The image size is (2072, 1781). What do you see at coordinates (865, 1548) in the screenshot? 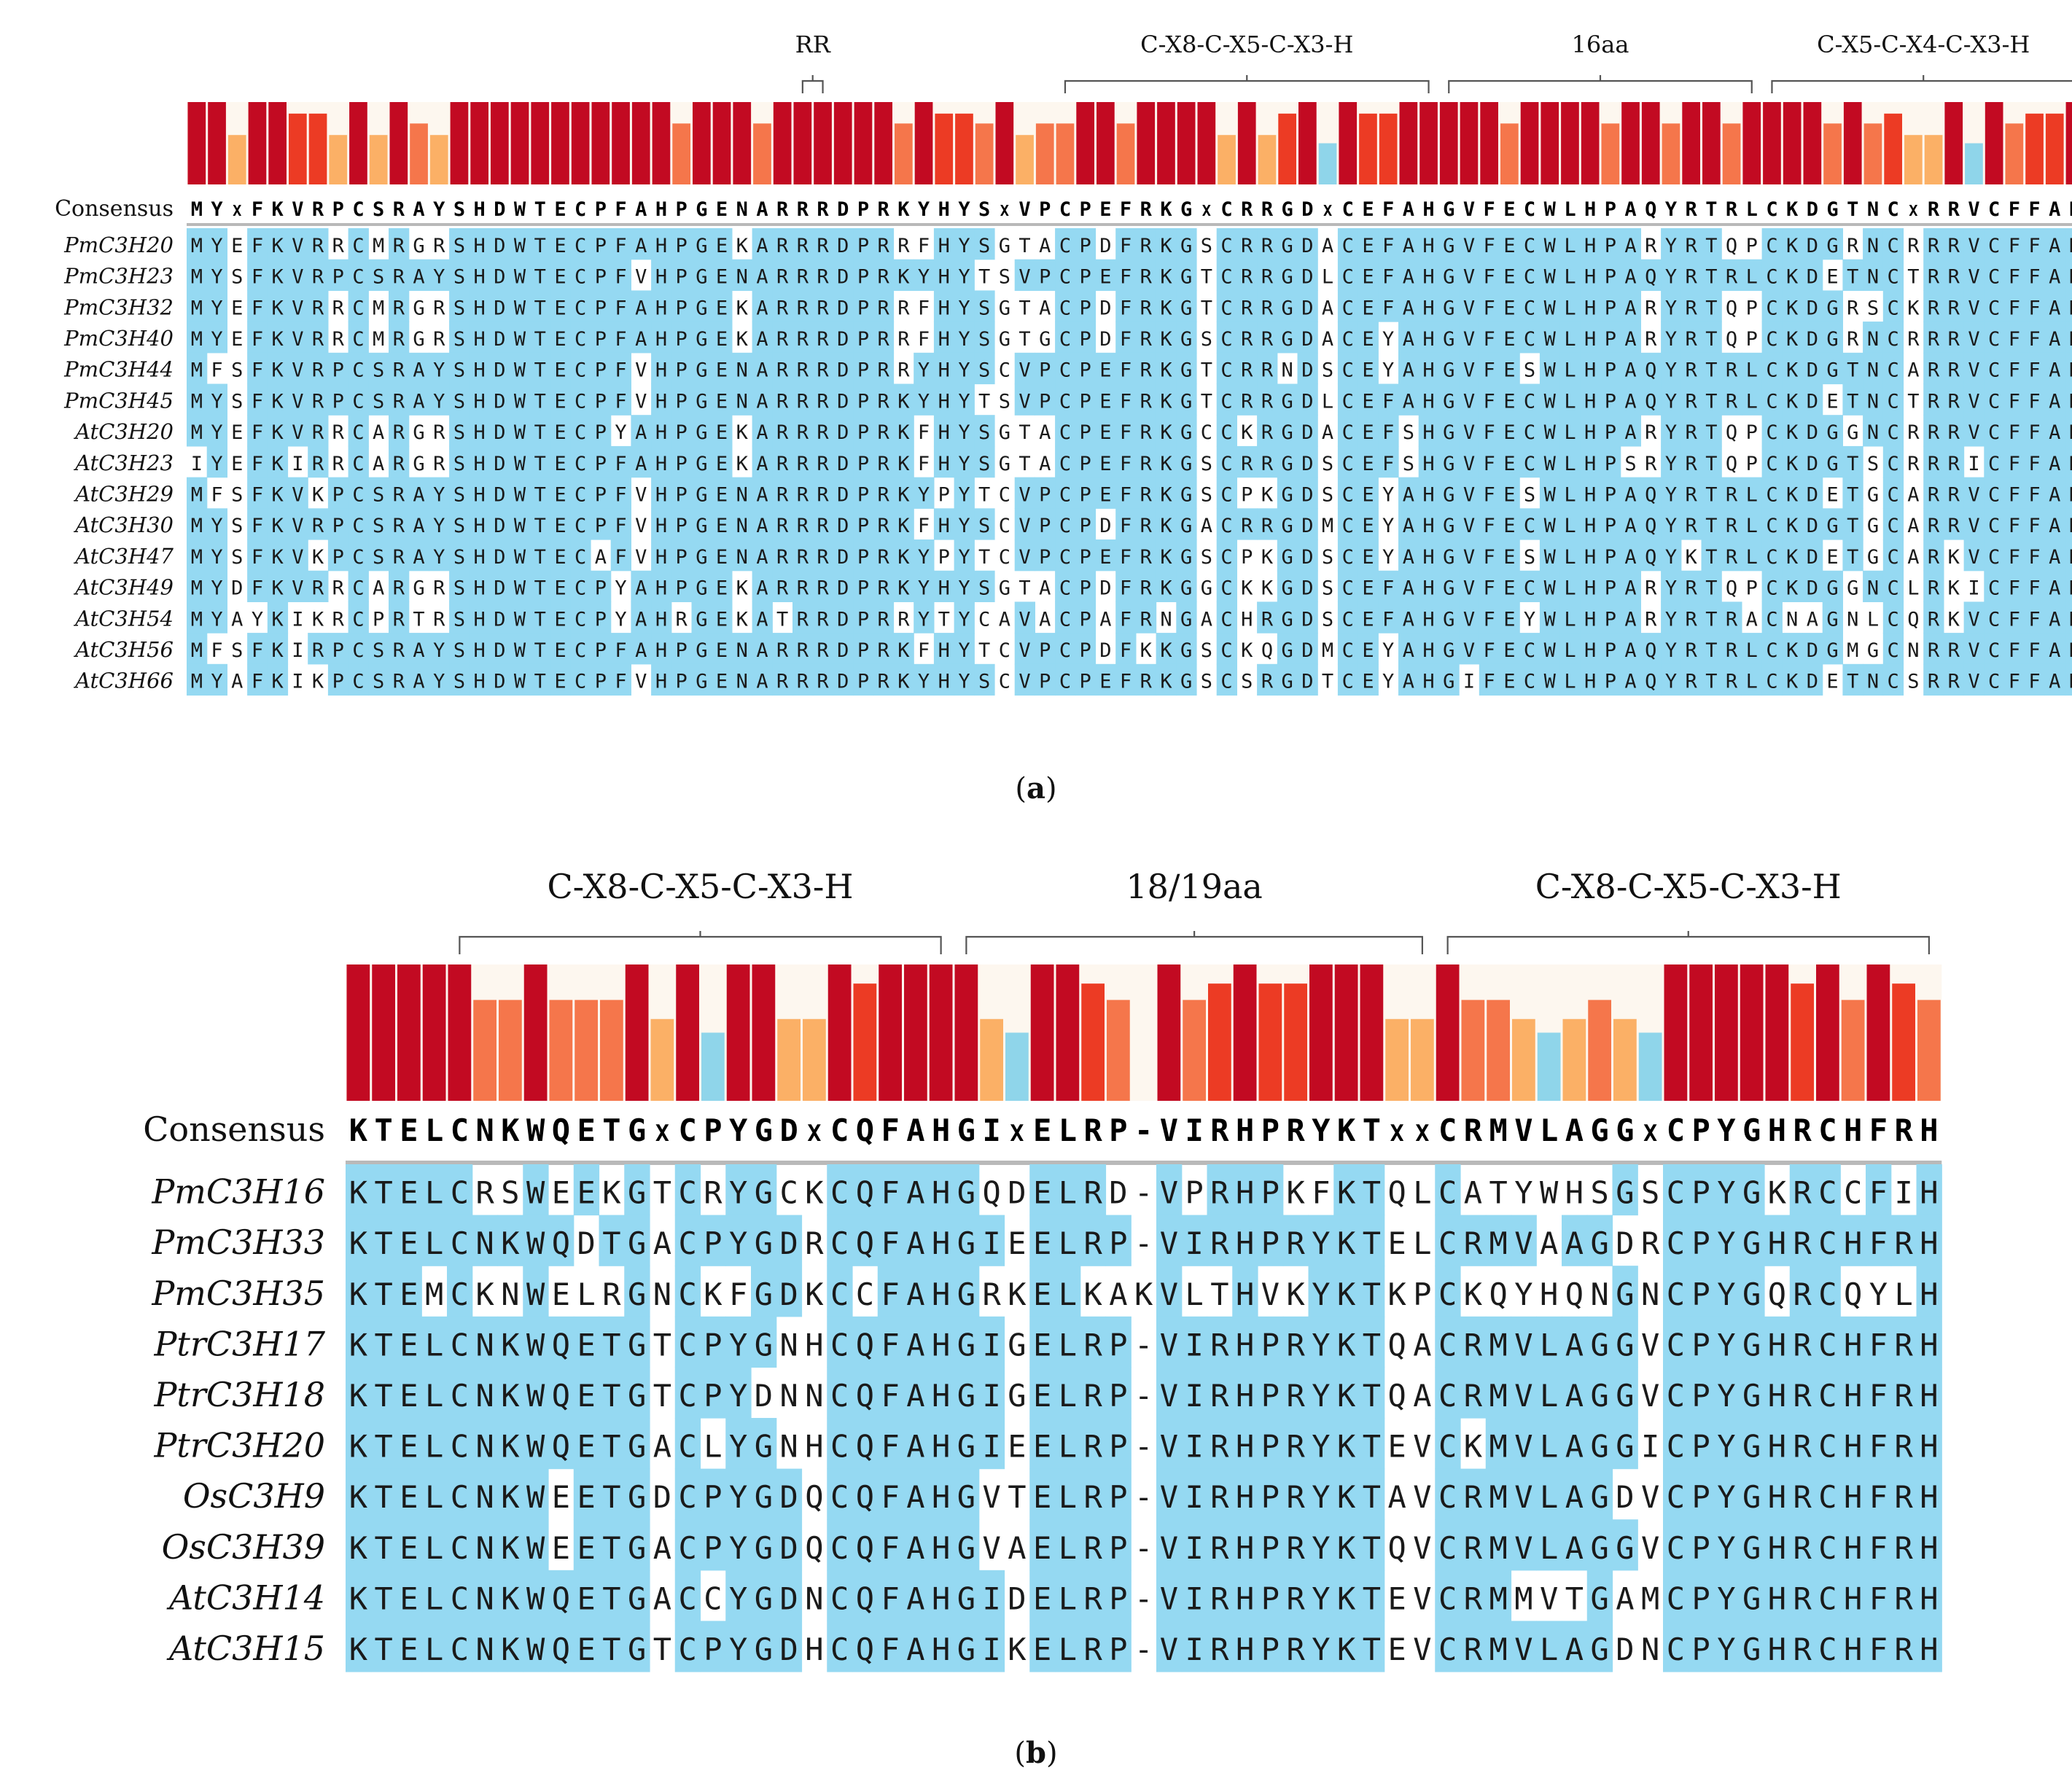
I see `sequence-residue: Q` at bounding box center [865, 1548].